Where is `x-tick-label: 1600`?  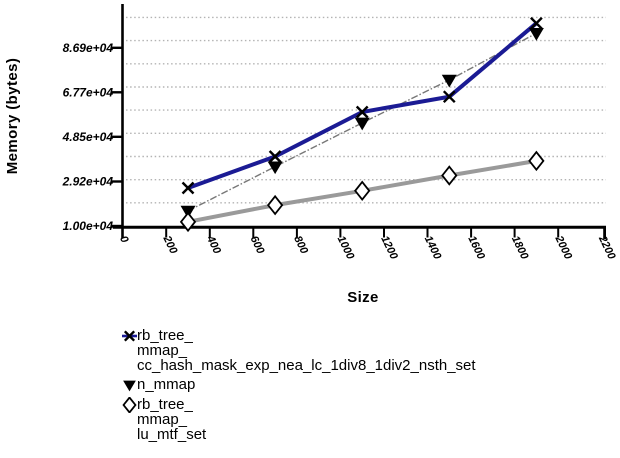 x-tick-label: 1600 is located at coordinates (476, 248).